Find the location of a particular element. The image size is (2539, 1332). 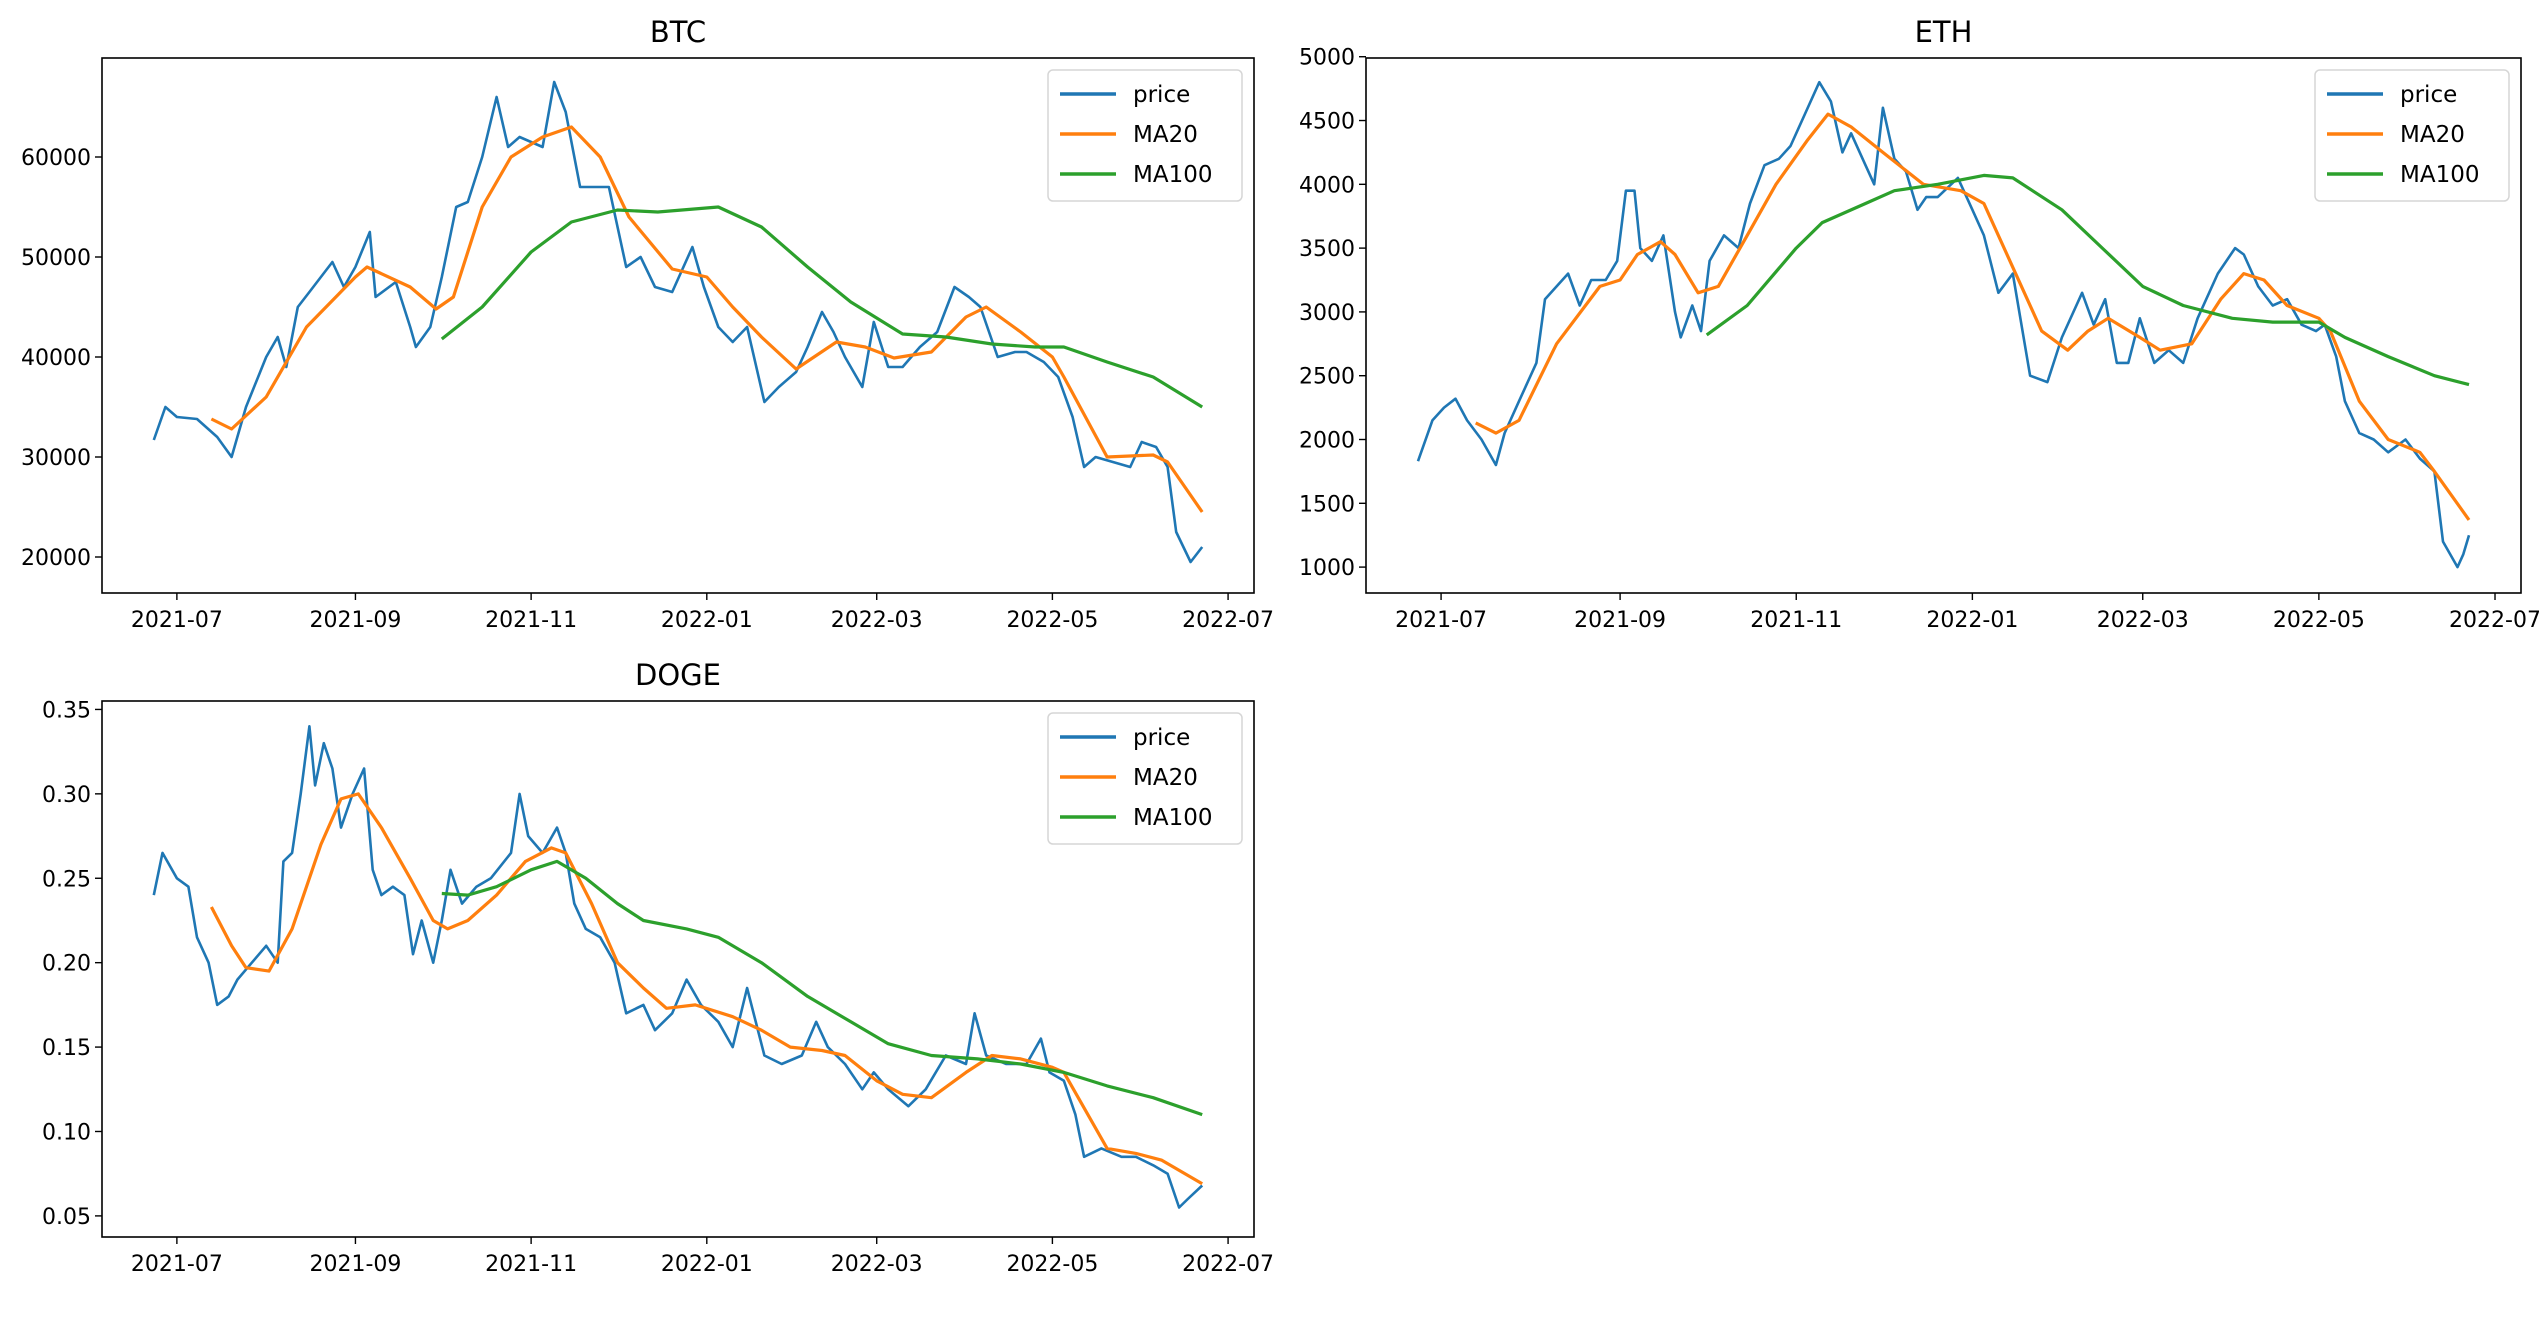

chart-title: BTC is located at coordinates (678, 32).